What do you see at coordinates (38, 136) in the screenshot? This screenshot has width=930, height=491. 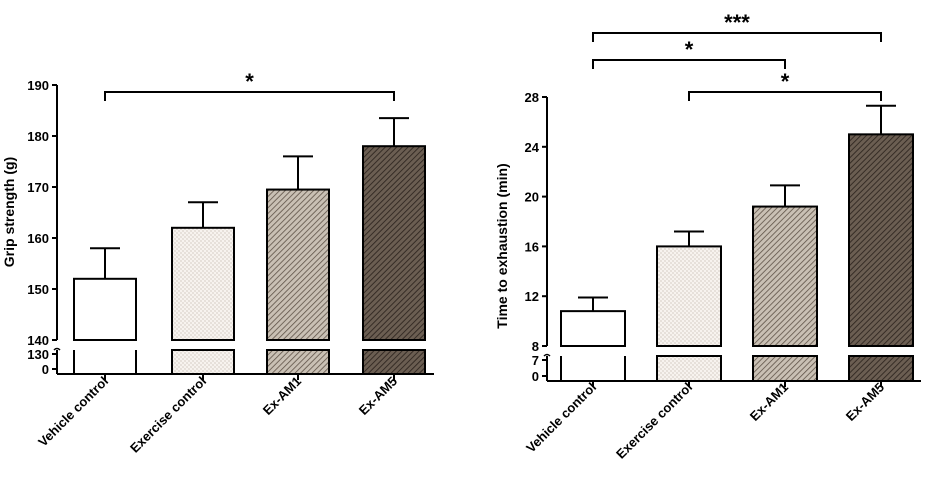 I see `y-tick-label: 180` at bounding box center [38, 136].